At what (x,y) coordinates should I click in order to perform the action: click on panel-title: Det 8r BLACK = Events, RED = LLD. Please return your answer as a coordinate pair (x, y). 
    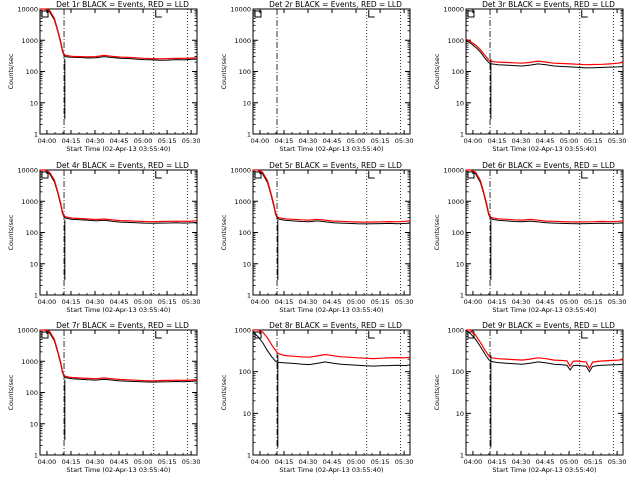
    Looking at the image, I should click on (335, 325).